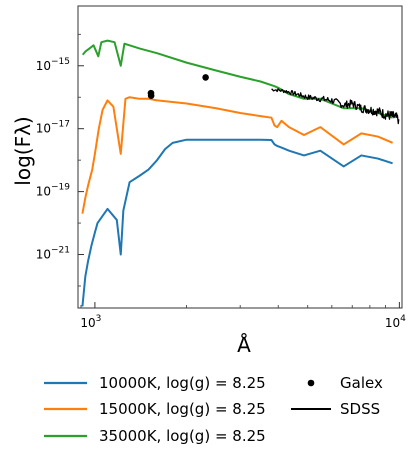 The width and height of the screenshot is (416, 454). I want to click on x-tick-label-1: 10⁴, so click(395, 322).